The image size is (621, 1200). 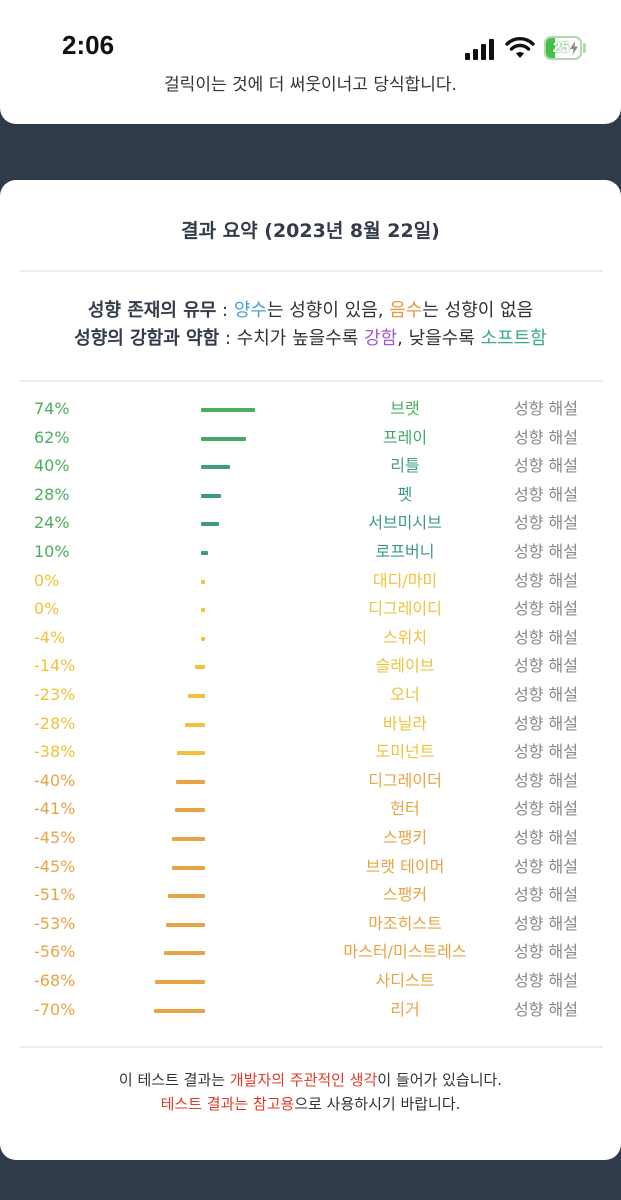 I want to click on result-type-name: 브랫 테이머, so click(x=405, y=866).